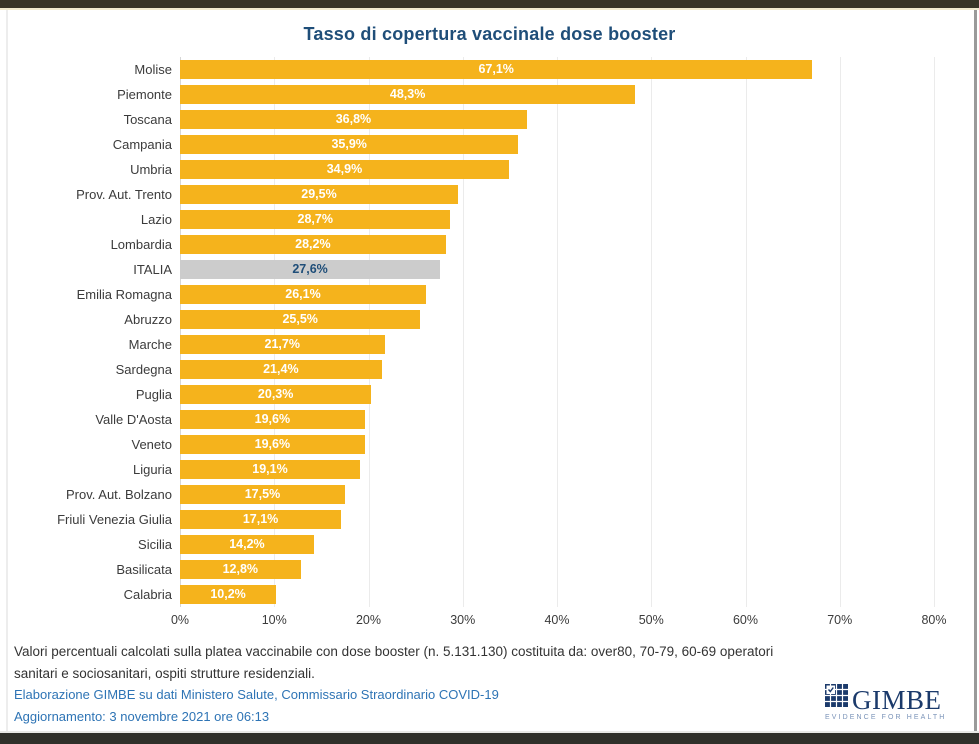  What do you see at coordinates (144, 569) in the screenshot?
I see `region-label: Basilicata` at bounding box center [144, 569].